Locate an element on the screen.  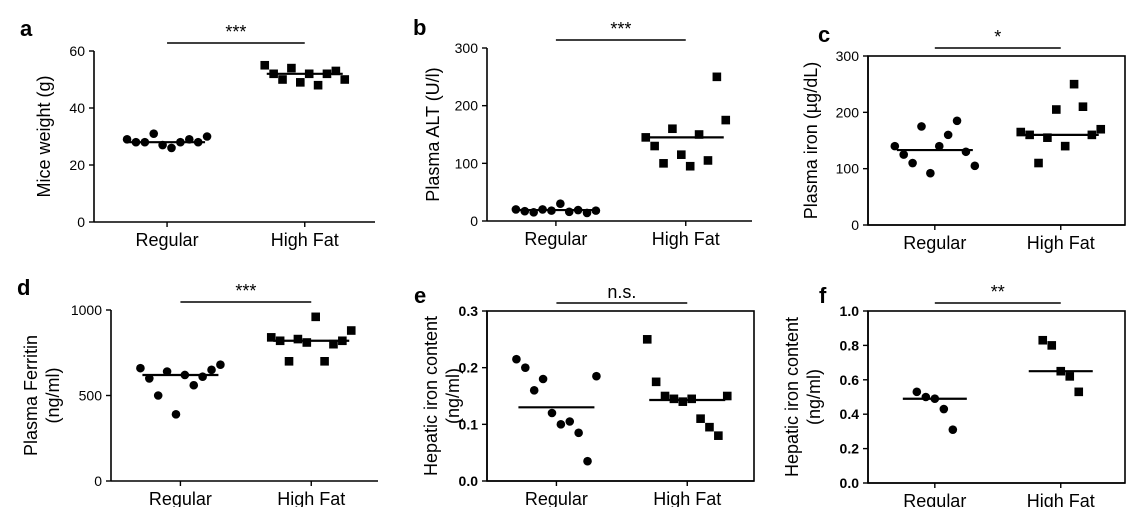
y-tick-label: 200 is located at coordinates (467, 106).